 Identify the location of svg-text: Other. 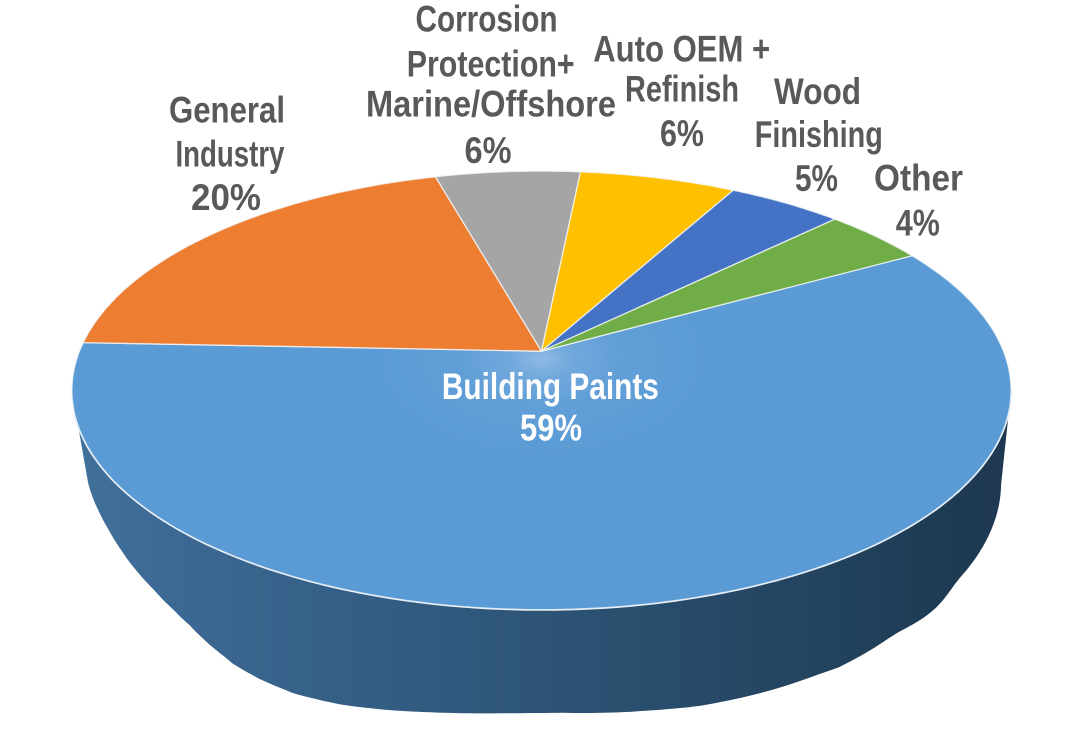
(918, 177).